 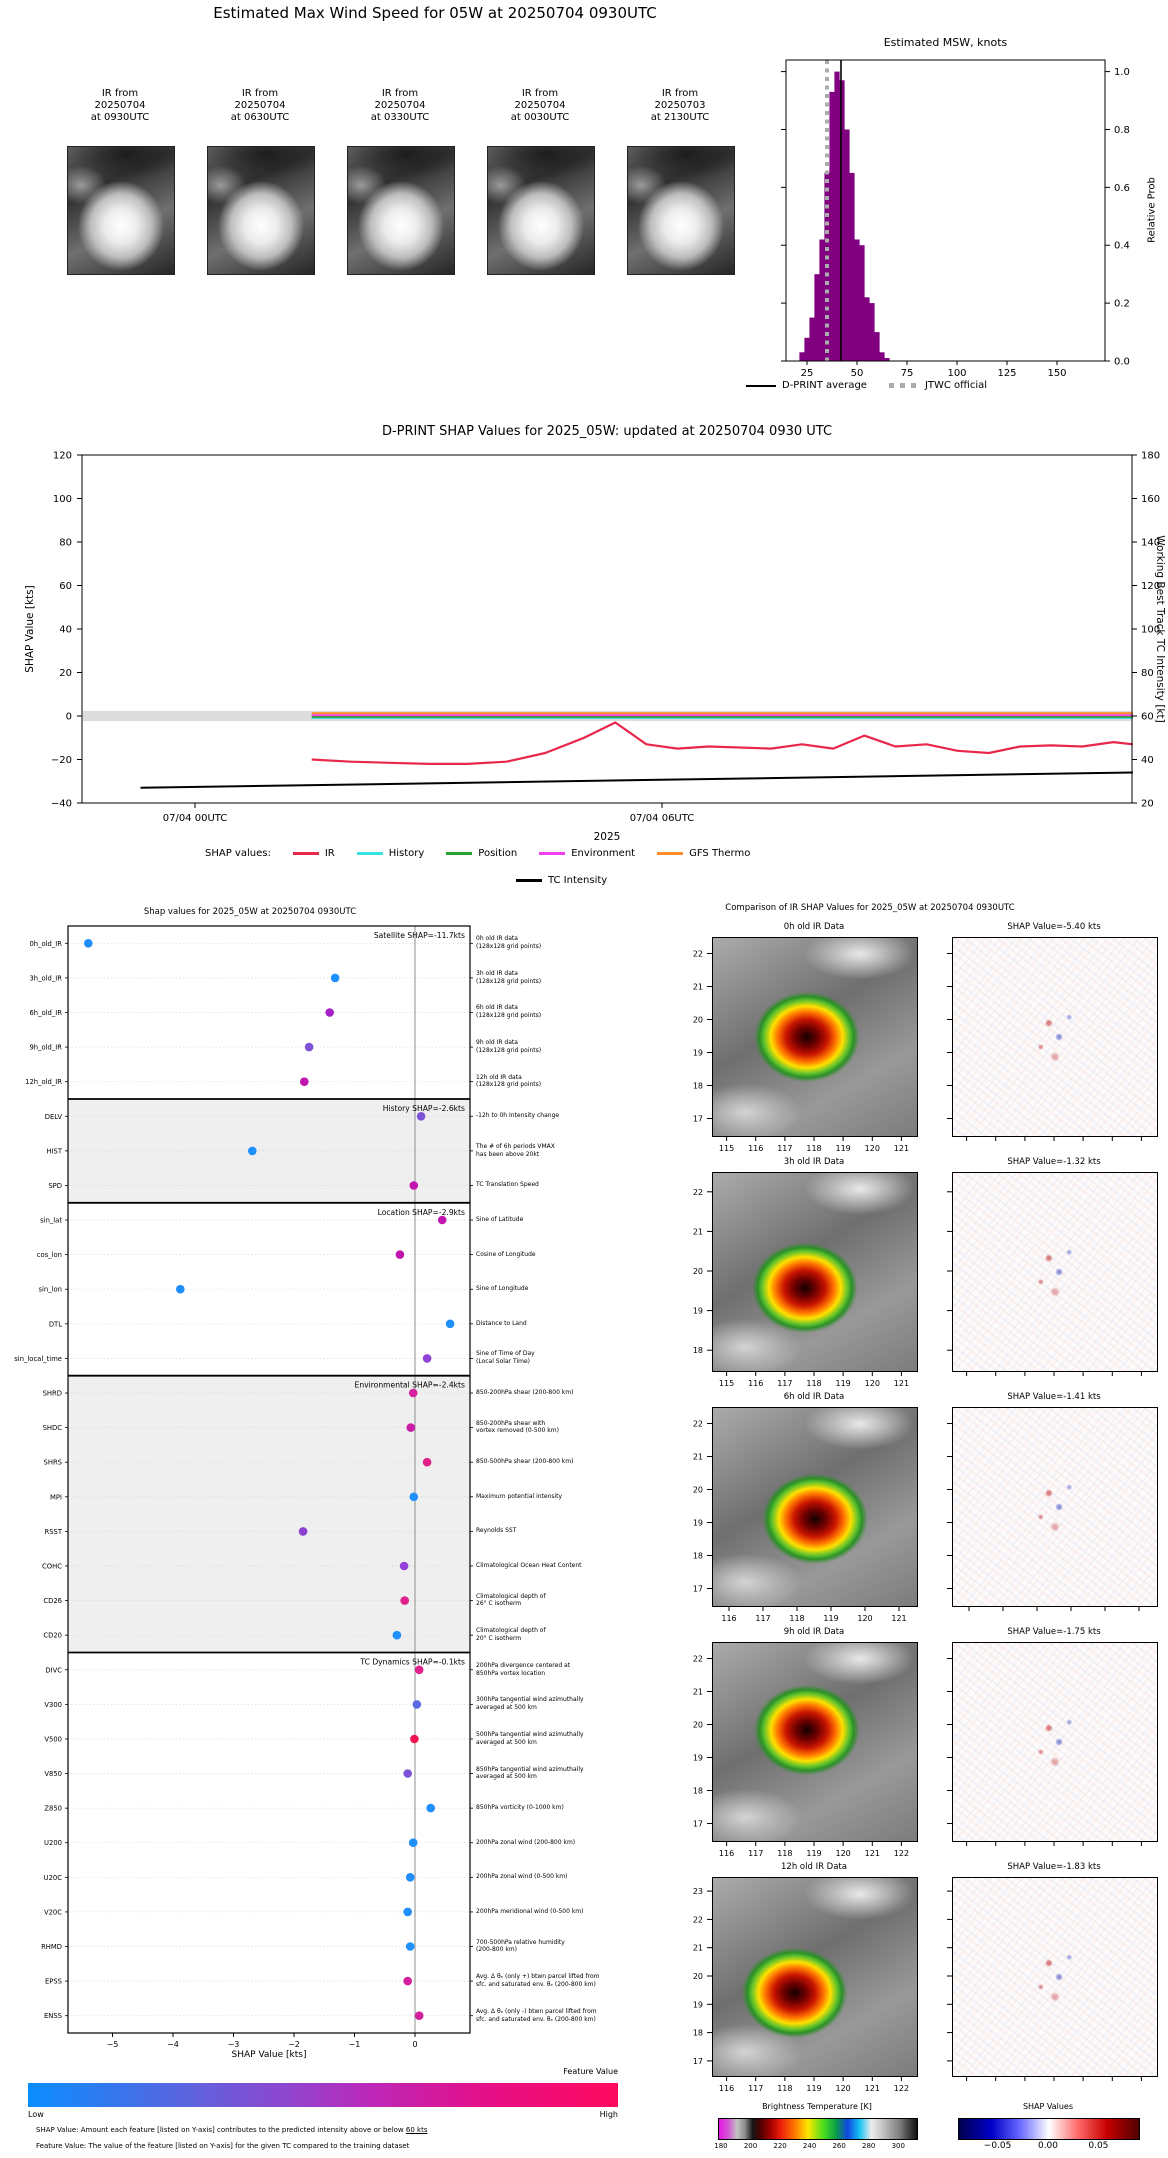 I want to click on legend-line-sample, so click(x=552, y=853).